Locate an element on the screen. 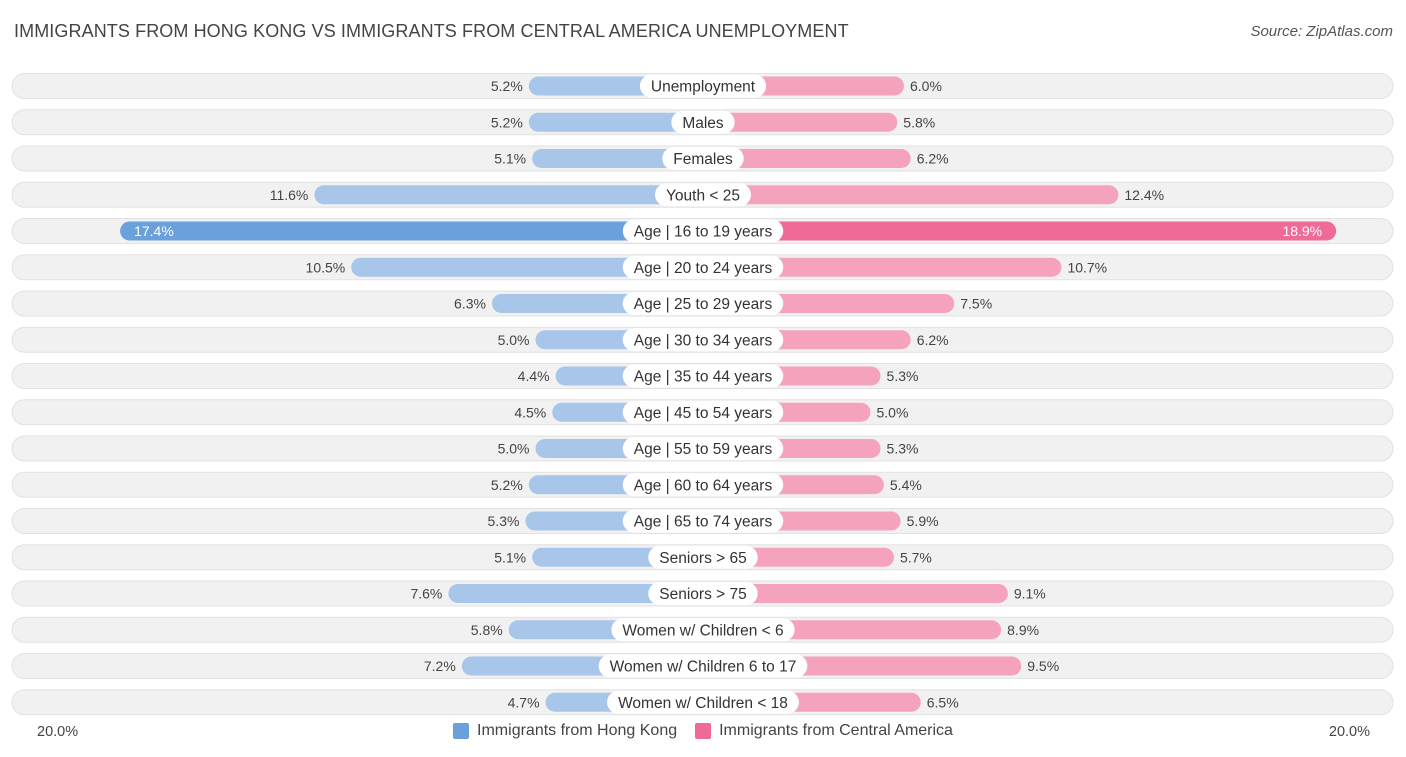 This screenshot has width=1406, height=757. value-label-central-america: 7.5% is located at coordinates (976, 304).